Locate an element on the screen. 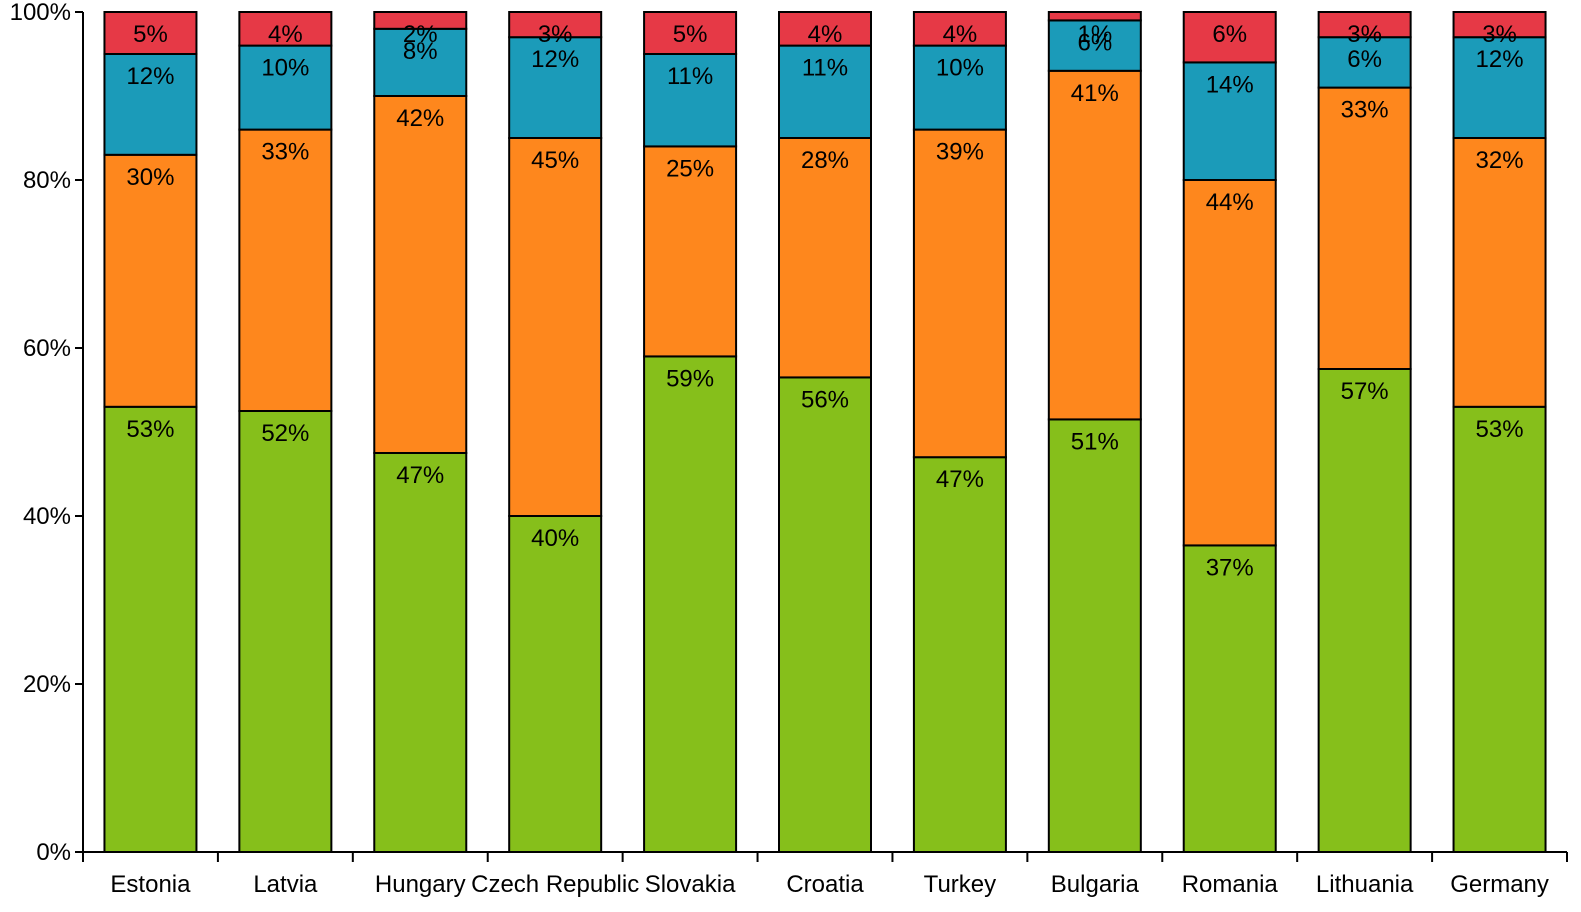 Image resolution: width=1581 pixels, height=912 pixels. data-label-czech-republic-3: 12% is located at coordinates (555, 59).